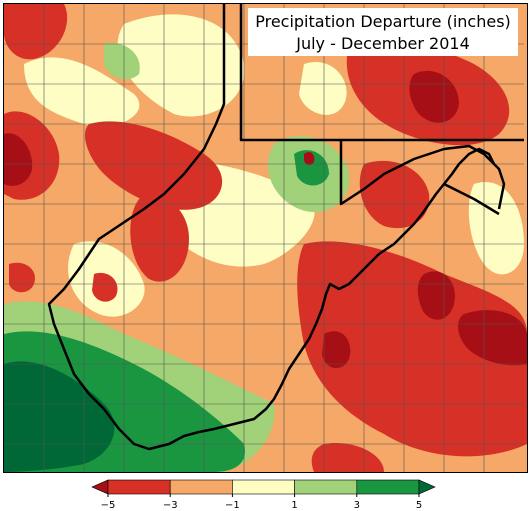  Describe the element at coordinates (108, 505) in the screenshot. I see `legend-tick-label: −5` at that location.